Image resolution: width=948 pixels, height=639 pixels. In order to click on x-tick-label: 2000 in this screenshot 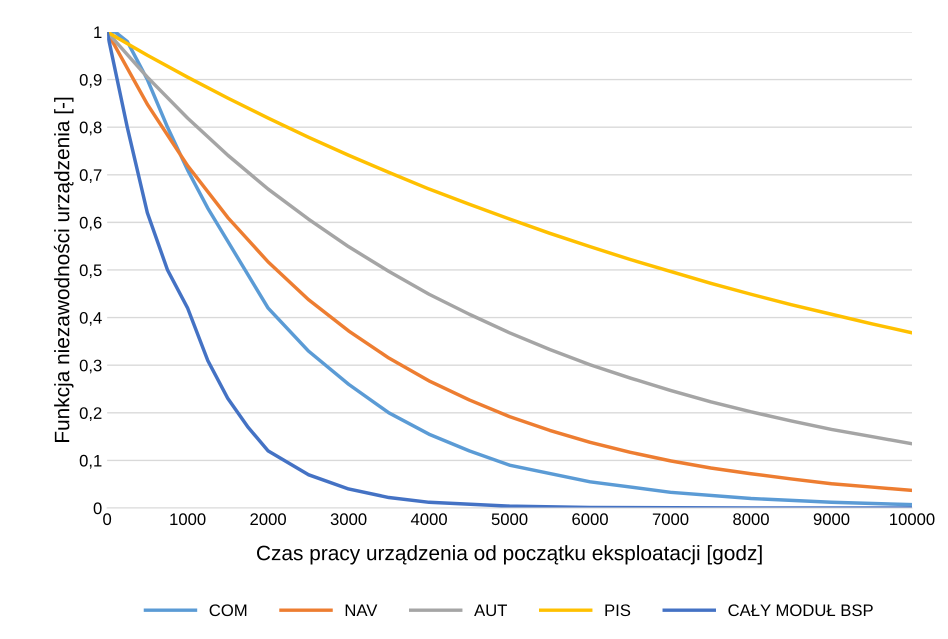, I will do `click(268, 519)`.